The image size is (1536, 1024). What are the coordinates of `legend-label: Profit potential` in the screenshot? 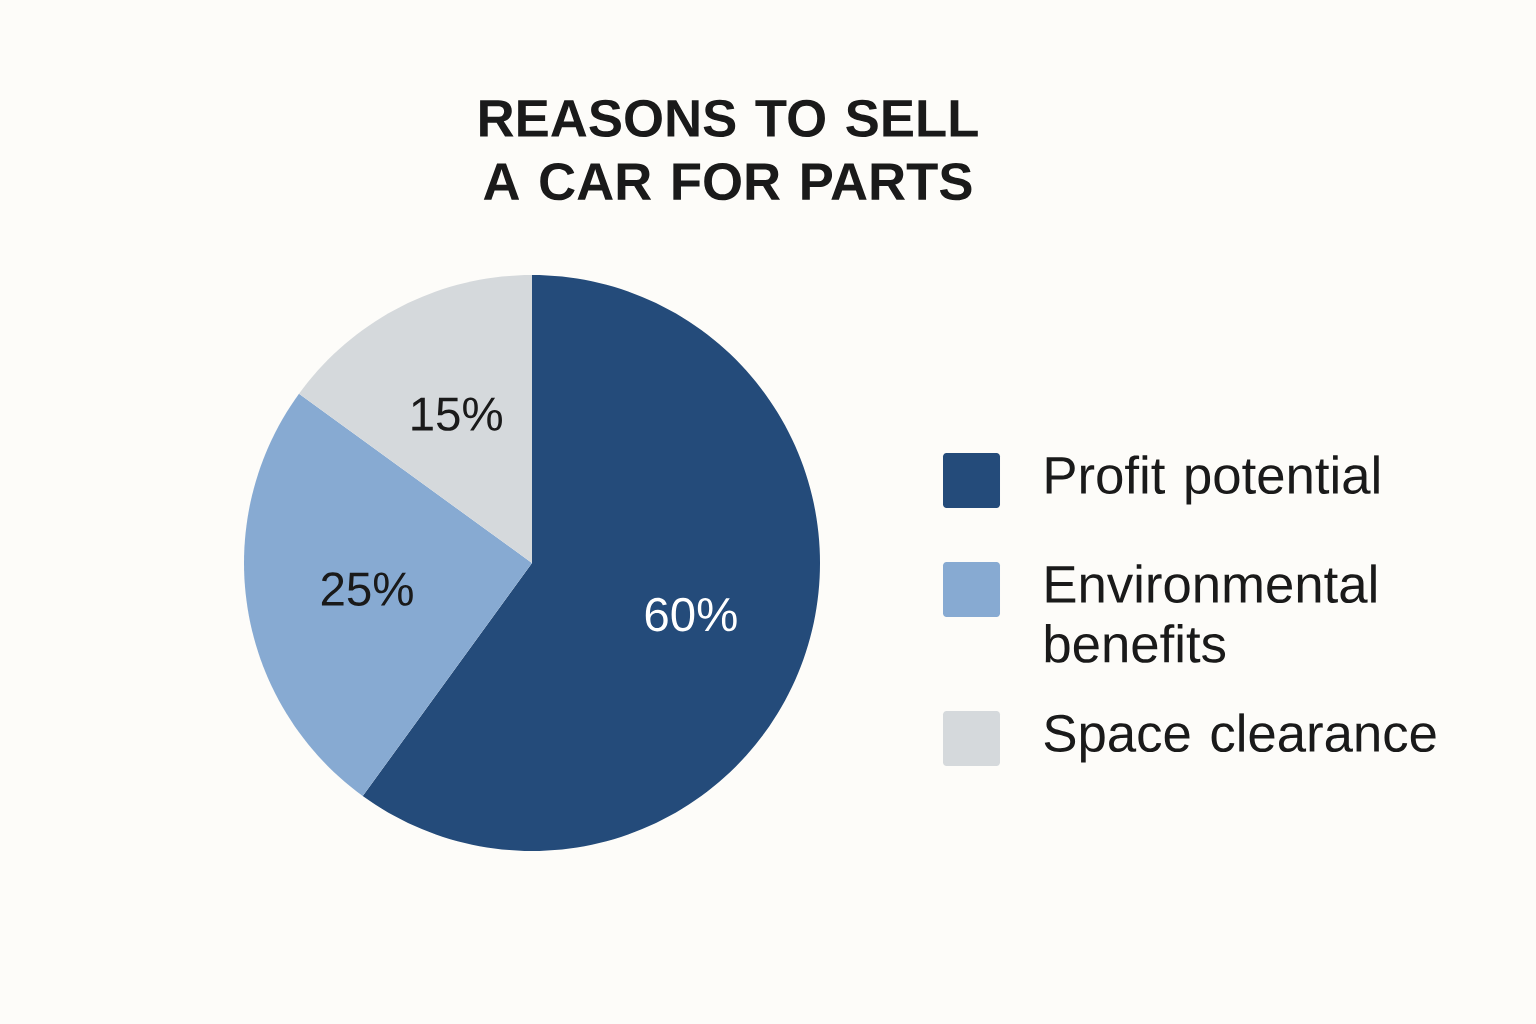 It's located at (1212, 480).